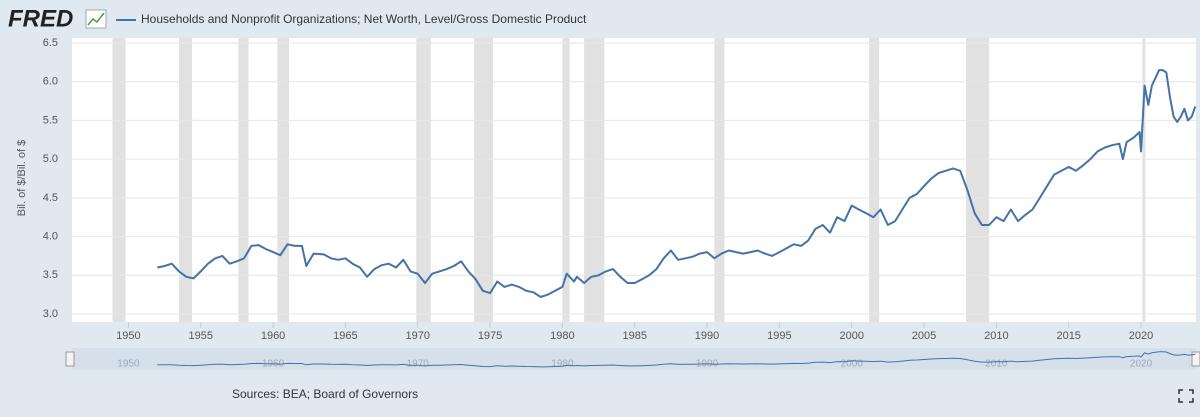 The height and width of the screenshot is (417, 1200). Describe the element at coordinates (1068, 336) in the screenshot. I see `x-tick-label: 2015` at that location.